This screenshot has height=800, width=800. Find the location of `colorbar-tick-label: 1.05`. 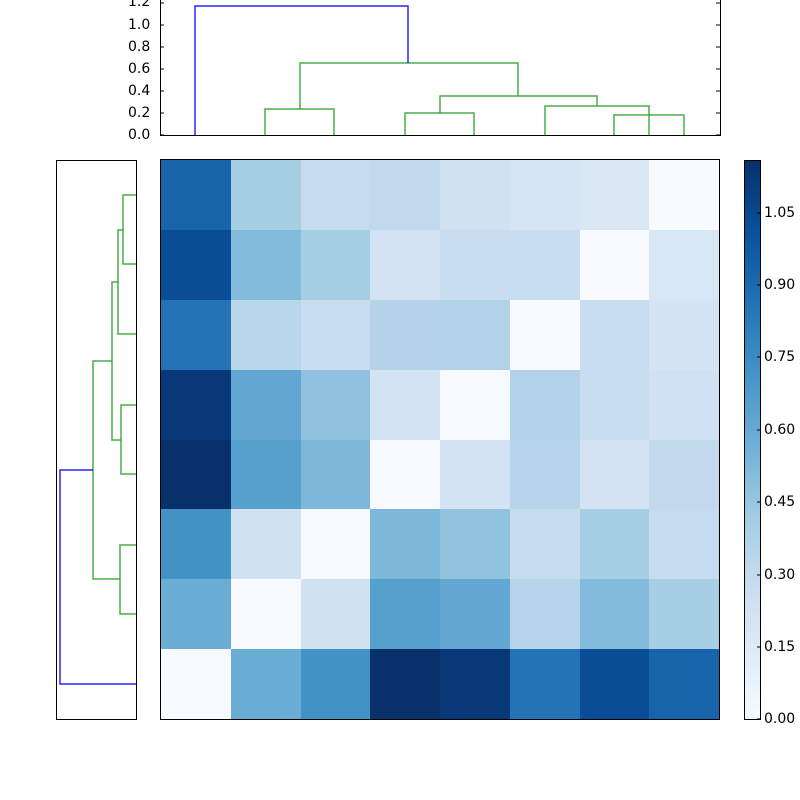

colorbar-tick-label: 1.05 is located at coordinates (780, 213).